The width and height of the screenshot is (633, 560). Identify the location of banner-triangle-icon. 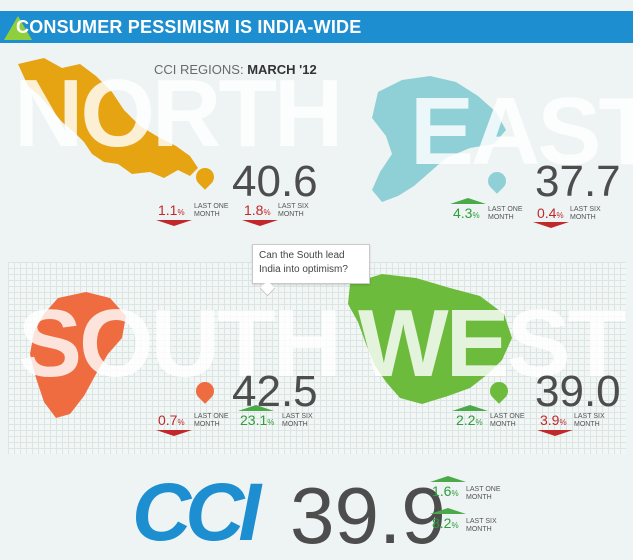
(18, 28).